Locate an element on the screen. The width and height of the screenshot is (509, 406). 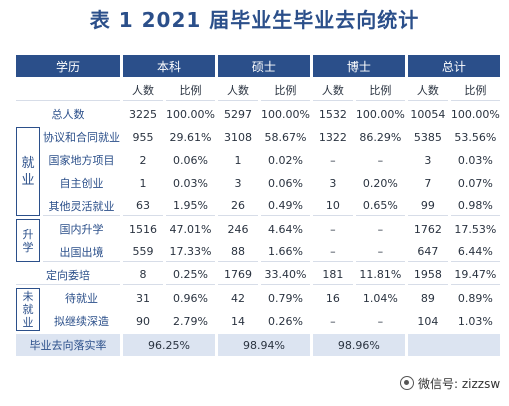
cell: 0.96% is located at coordinates (190, 298).